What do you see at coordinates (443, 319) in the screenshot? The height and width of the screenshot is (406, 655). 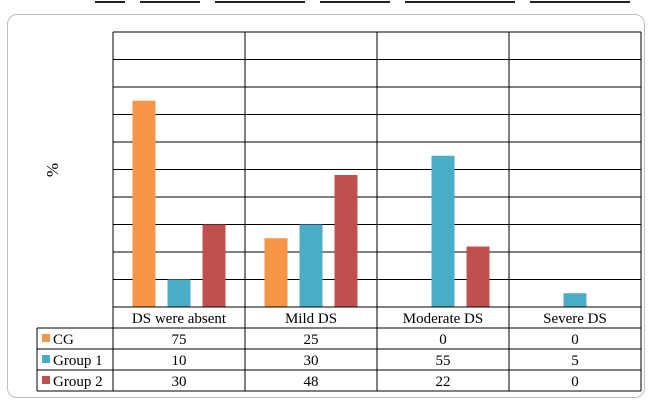 I see `category-label: Moderate DS` at bounding box center [443, 319].